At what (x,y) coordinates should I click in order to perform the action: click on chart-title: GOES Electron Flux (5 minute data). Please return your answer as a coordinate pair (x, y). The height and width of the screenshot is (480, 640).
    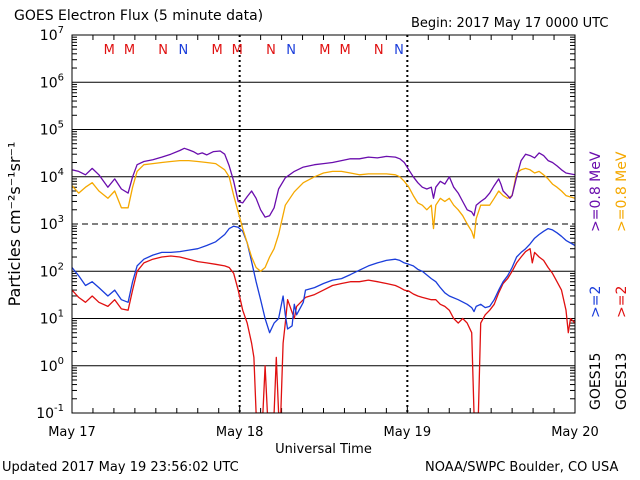
    Looking at the image, I should click on (139, 16).